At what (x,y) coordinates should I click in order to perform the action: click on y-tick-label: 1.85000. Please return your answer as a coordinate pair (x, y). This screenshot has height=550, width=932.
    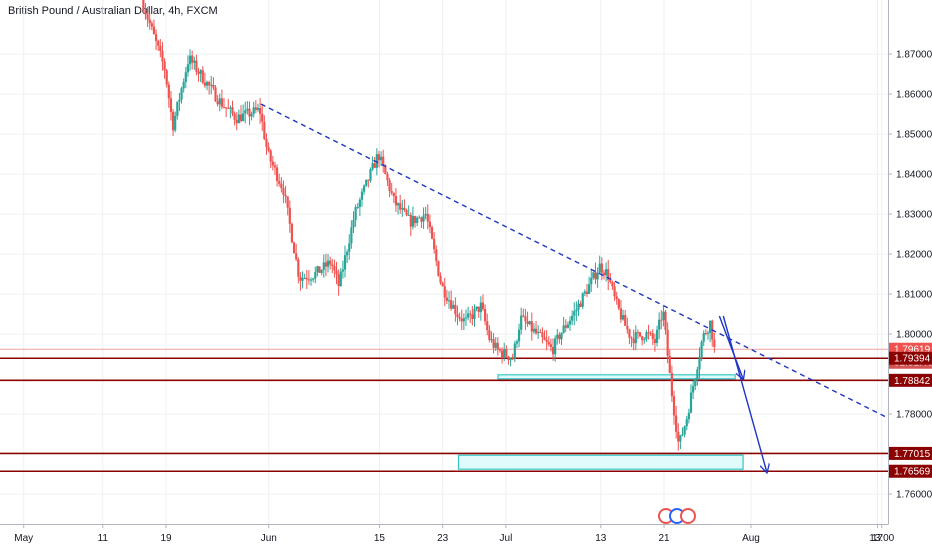
    Looking at the image, I should click on (914, 135).